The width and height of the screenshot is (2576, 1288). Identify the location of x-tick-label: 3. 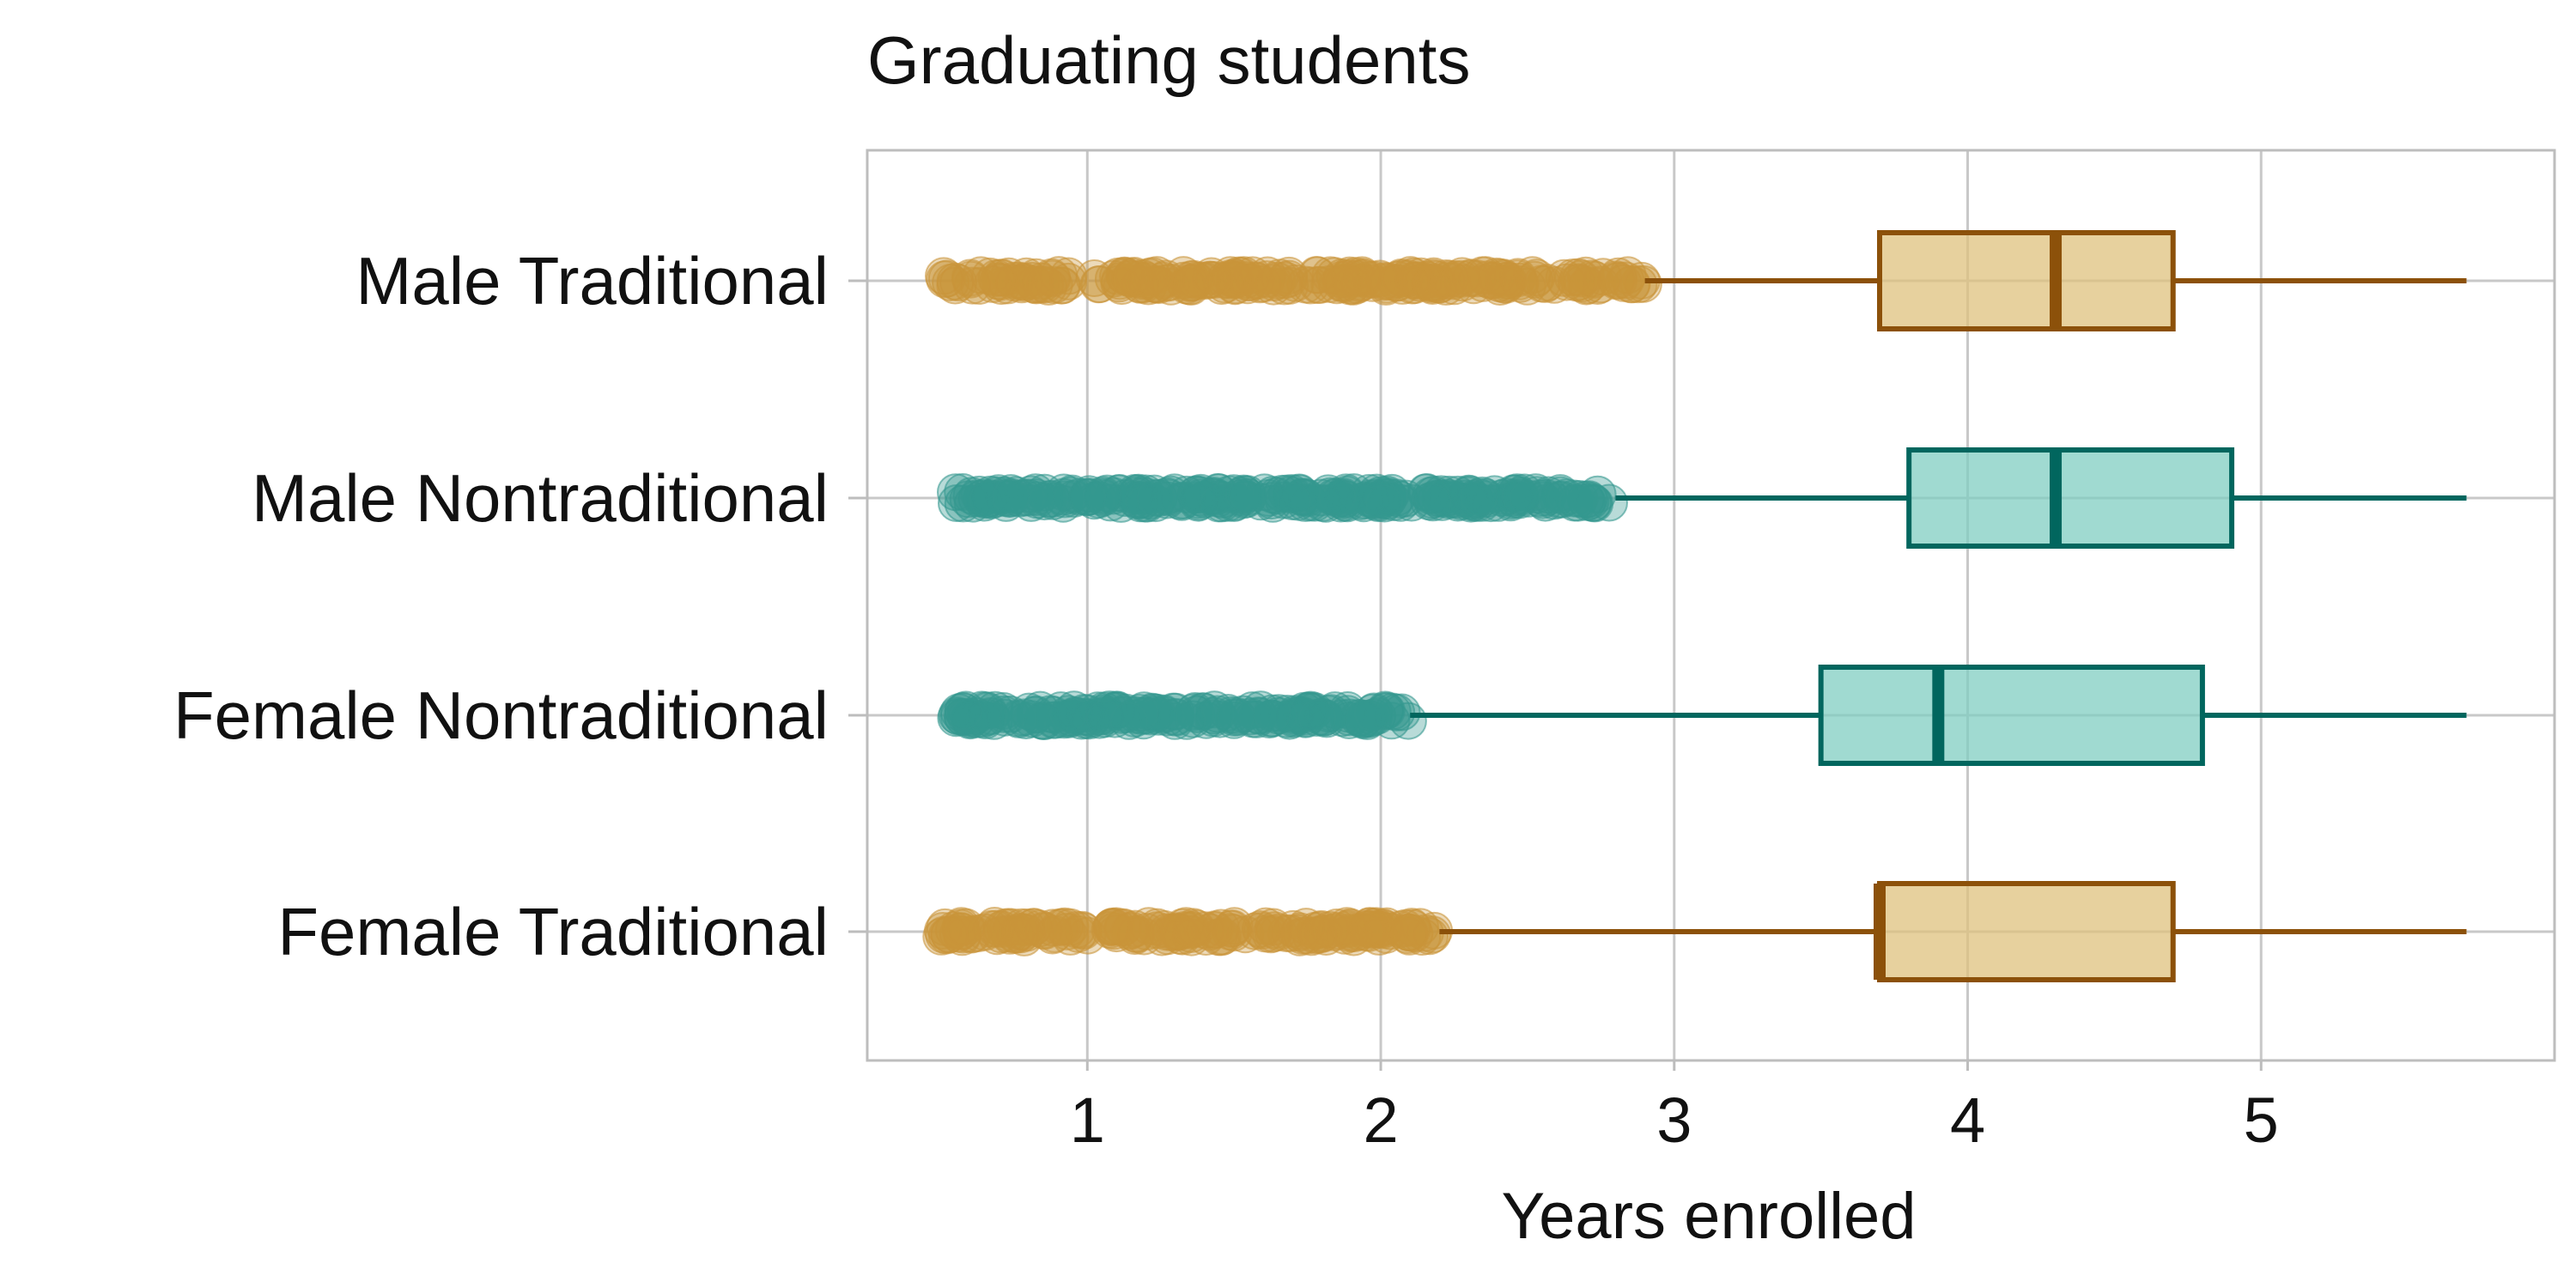
(1674, 1120).